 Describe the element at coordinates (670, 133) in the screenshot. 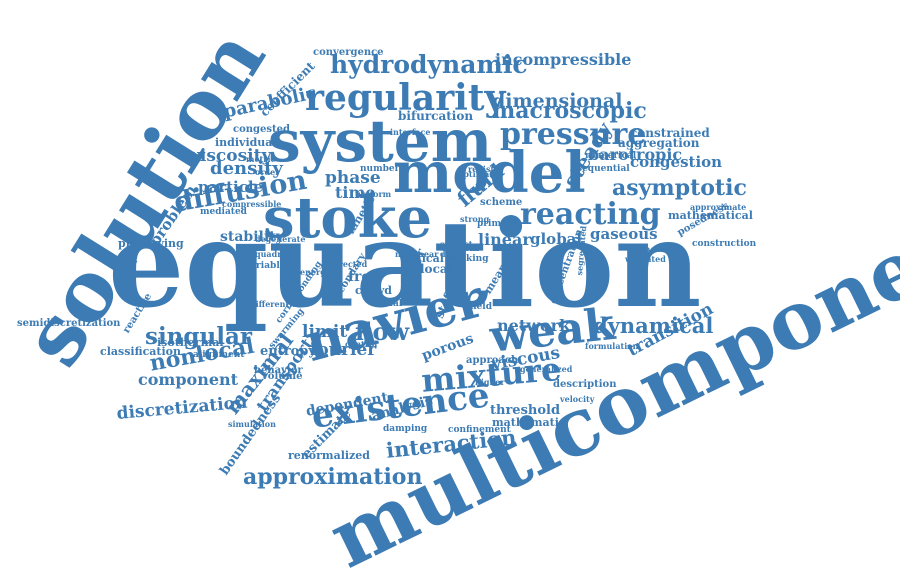

I see `word-constrained: constrained` at that location.